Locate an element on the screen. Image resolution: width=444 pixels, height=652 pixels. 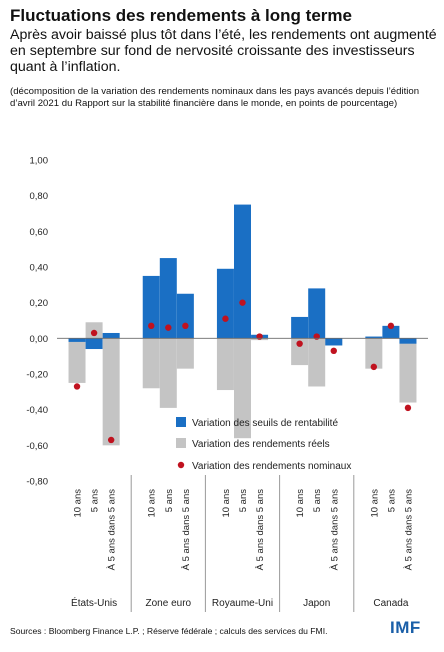
group-label: Royaume-Uni is located at coordinates (242, 603).